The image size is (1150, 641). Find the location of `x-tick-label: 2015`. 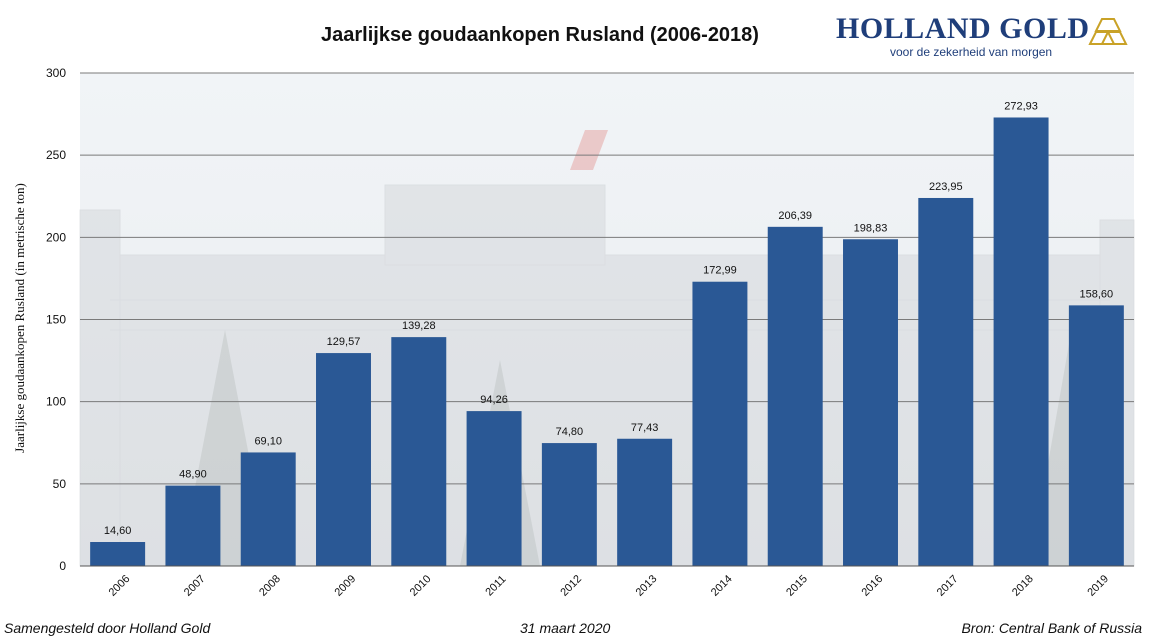

x-tick-label: 2015 is located at coordinates (797, 586).